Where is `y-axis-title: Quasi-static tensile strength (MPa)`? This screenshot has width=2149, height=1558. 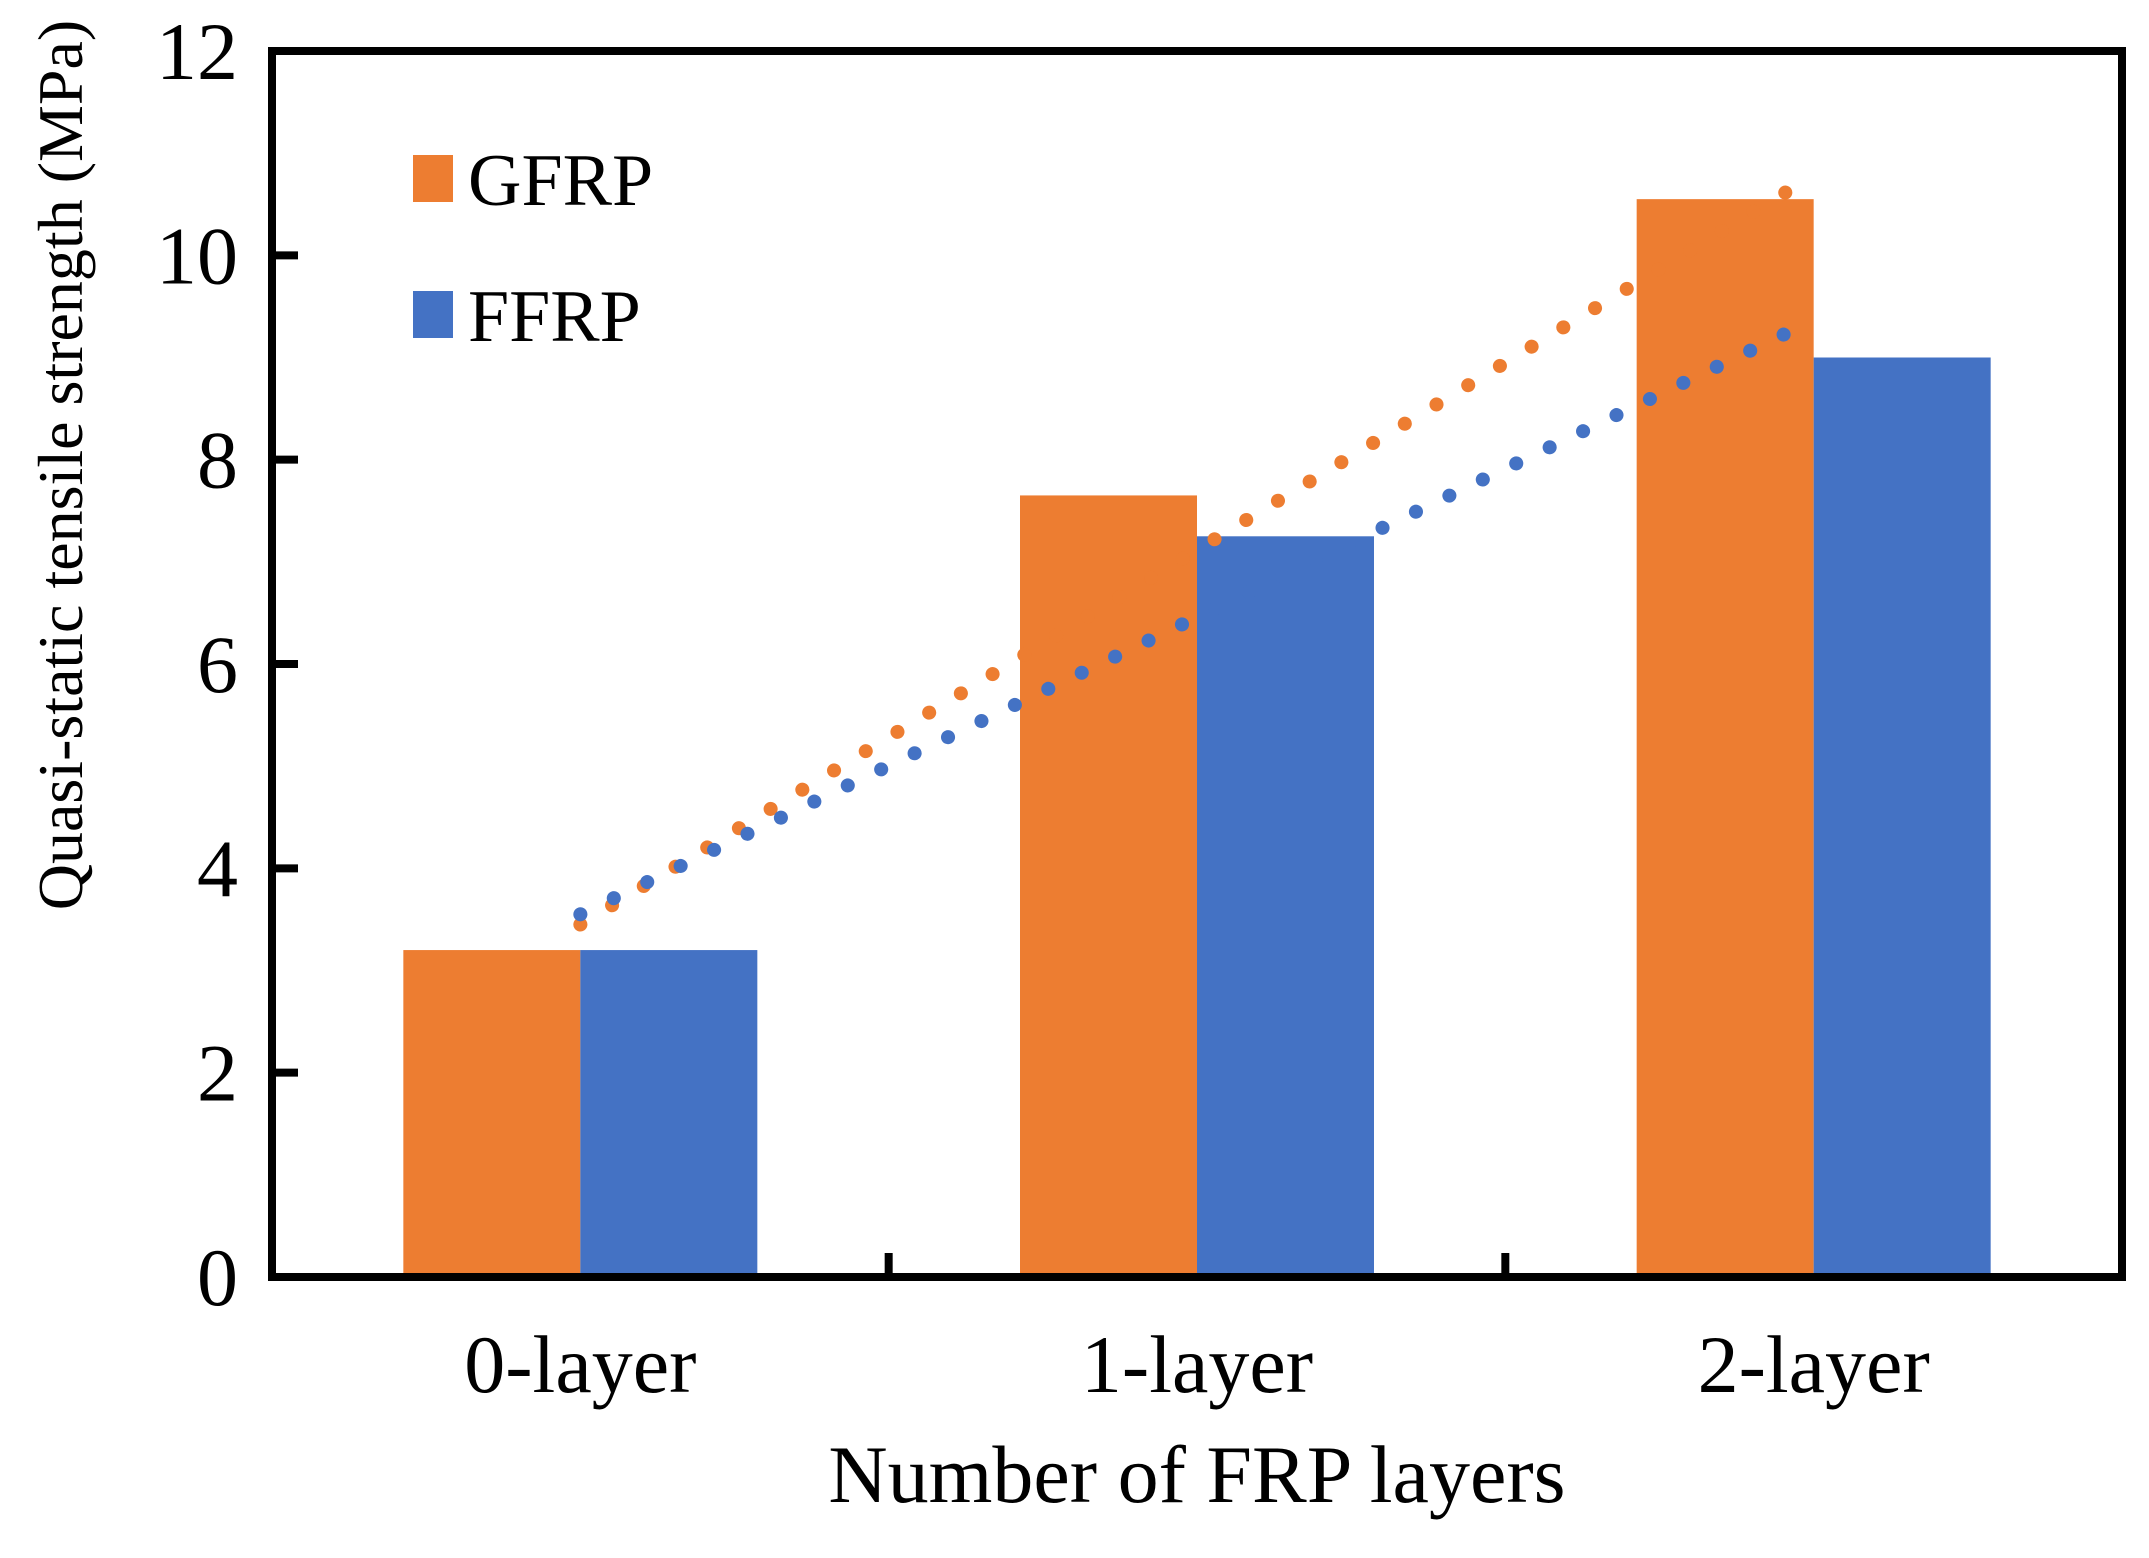 y-axis-title: Quasi-static tensile strength (MPa) is located at coordinates (60, 465).